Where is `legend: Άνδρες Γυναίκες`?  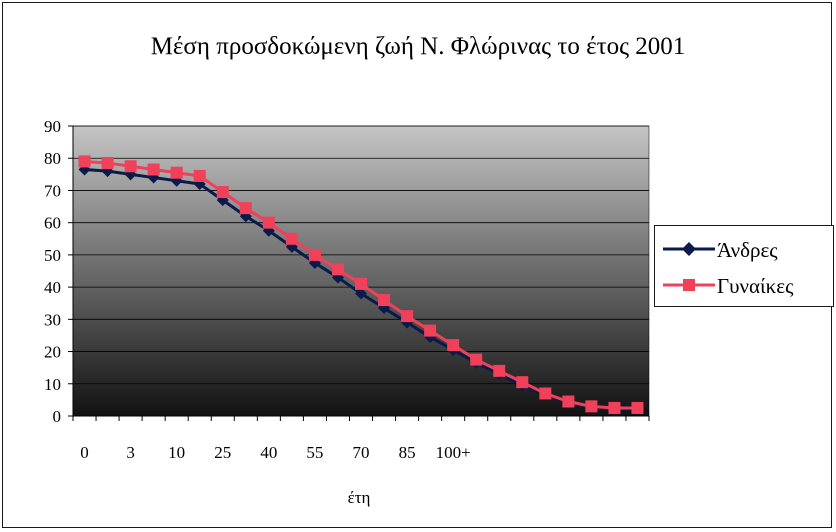 legend: Άνδρες Γυναίκες is located at coordinates (744, 266).